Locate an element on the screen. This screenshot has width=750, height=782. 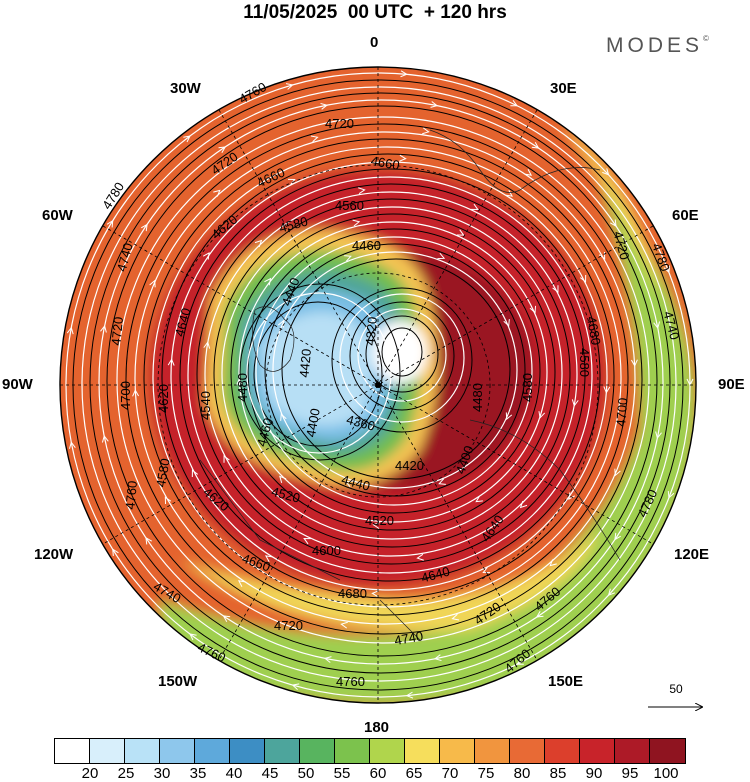
colorbar-tick-label: 55 is located at coordinates (342, 773).